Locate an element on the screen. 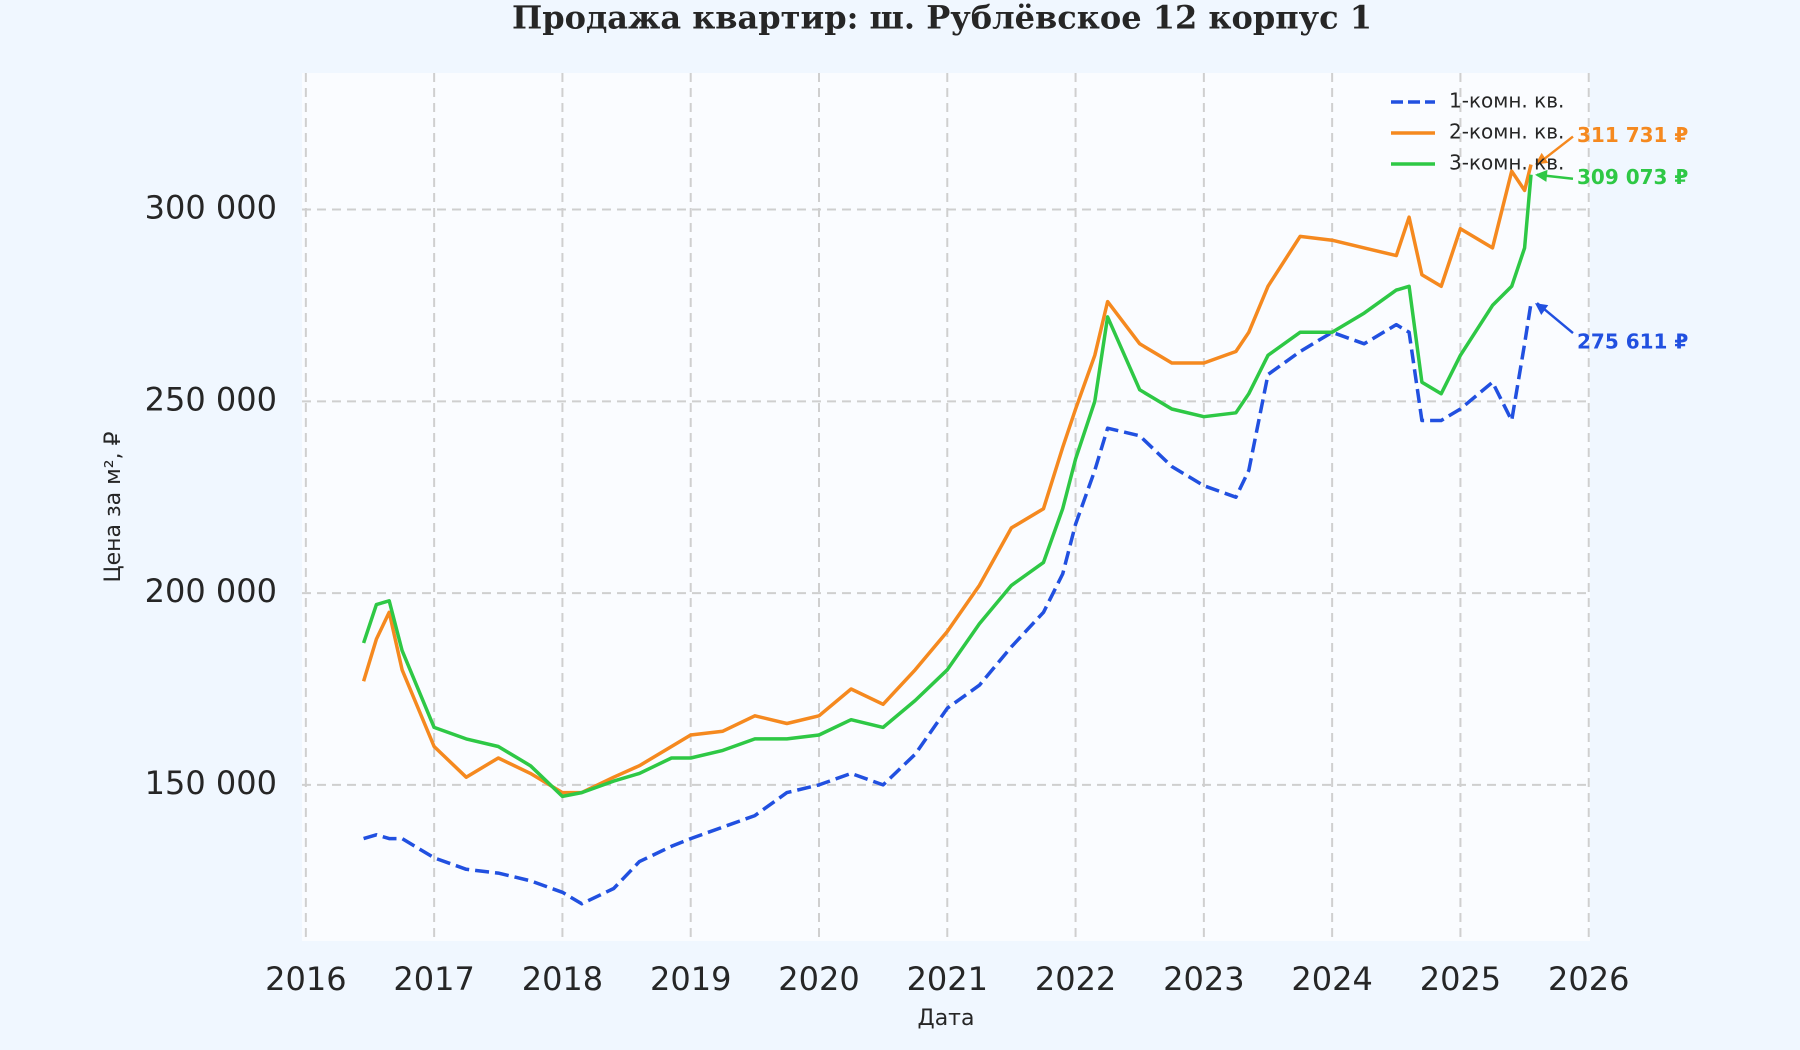 The image size is (1800, 1050). x-tick-label: 2026 is located at coordinates (1588, 979).